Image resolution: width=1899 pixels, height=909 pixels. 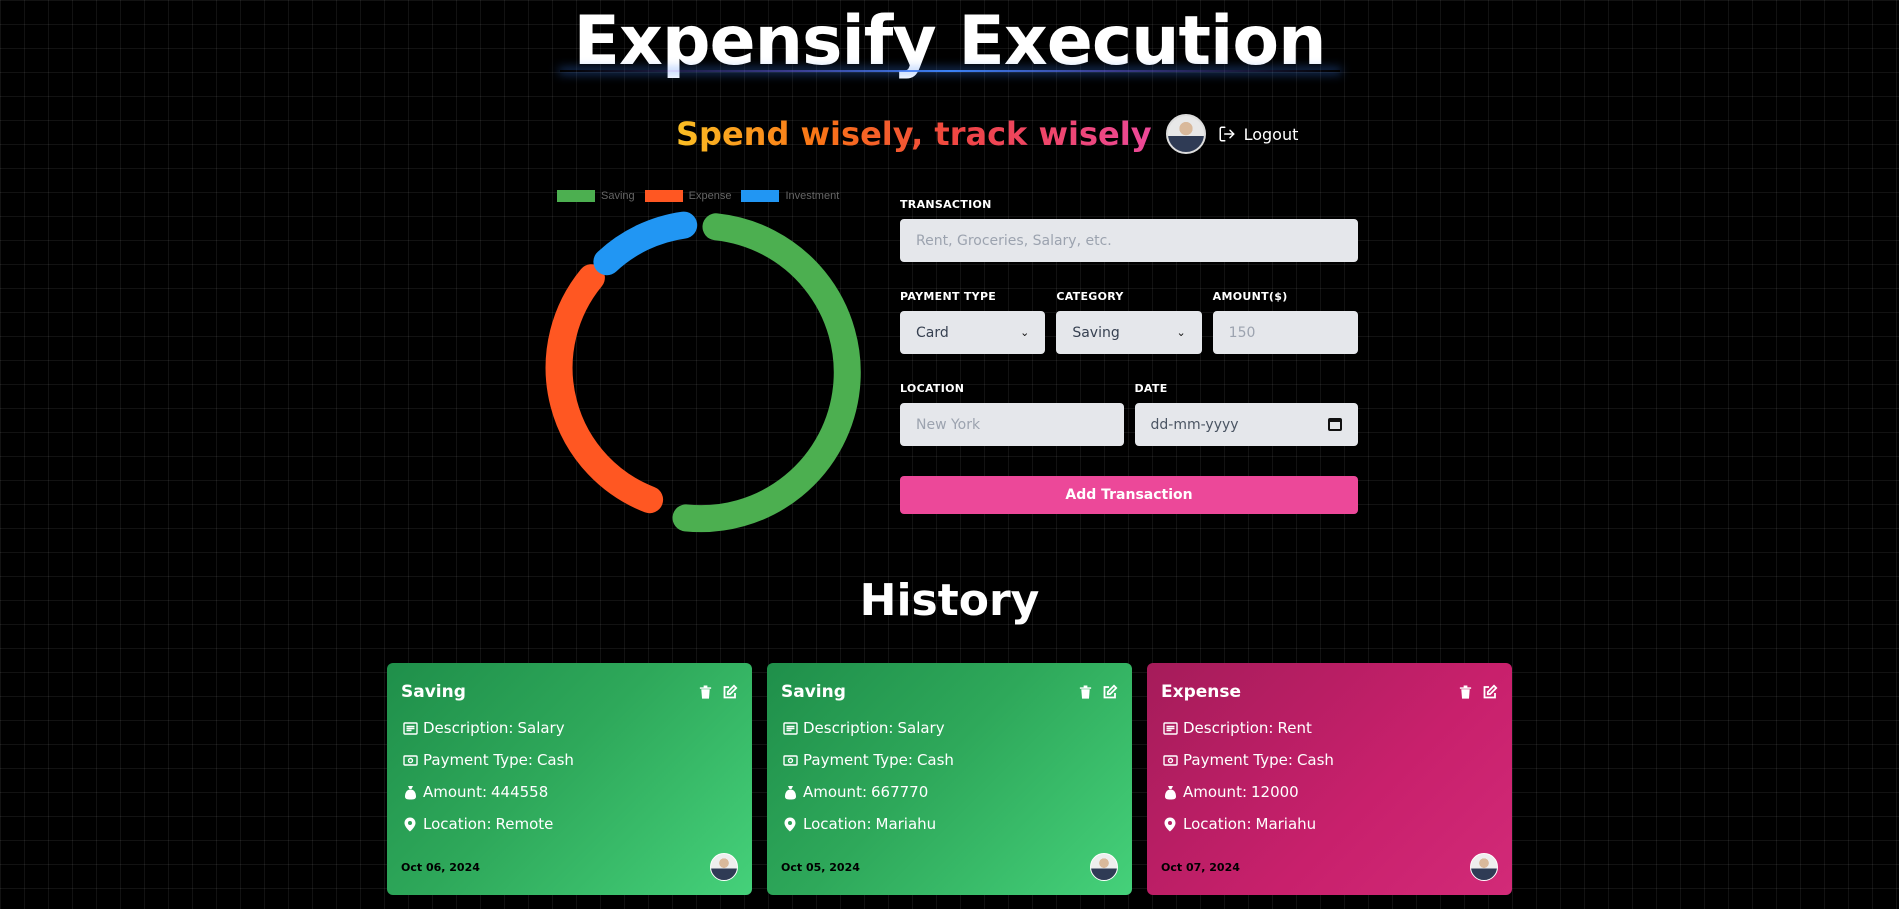 What do you see at coordinates (520, 792) in the screenshot?
I see `amount-value: 444558` at bounding box center [520, 792].